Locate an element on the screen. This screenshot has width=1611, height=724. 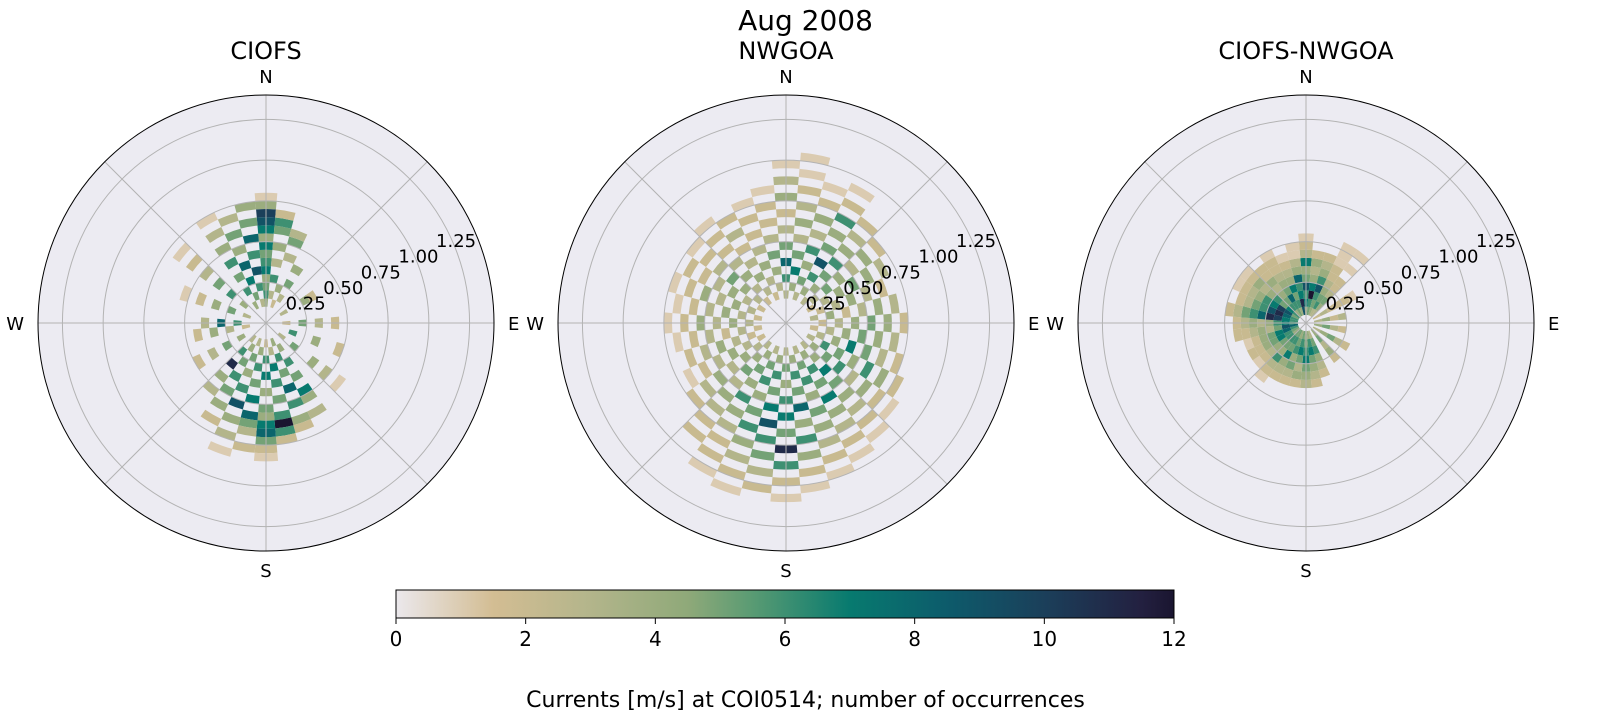
radial-tick-label: 0.50 is located at coordinates (1383, 288).